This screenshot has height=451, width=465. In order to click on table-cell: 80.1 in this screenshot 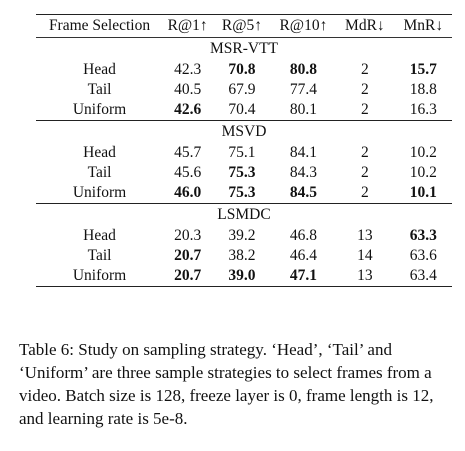, I will do `click(303, 109)`.